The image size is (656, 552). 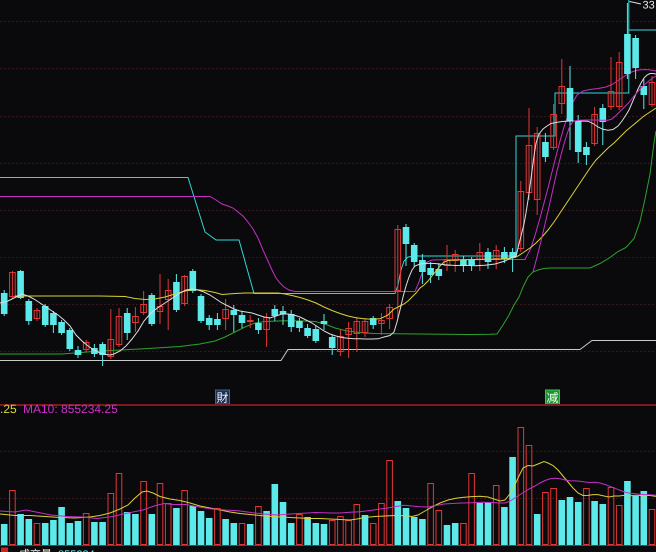 I want to click on svg-text: 財, so click(x=223, y=398).